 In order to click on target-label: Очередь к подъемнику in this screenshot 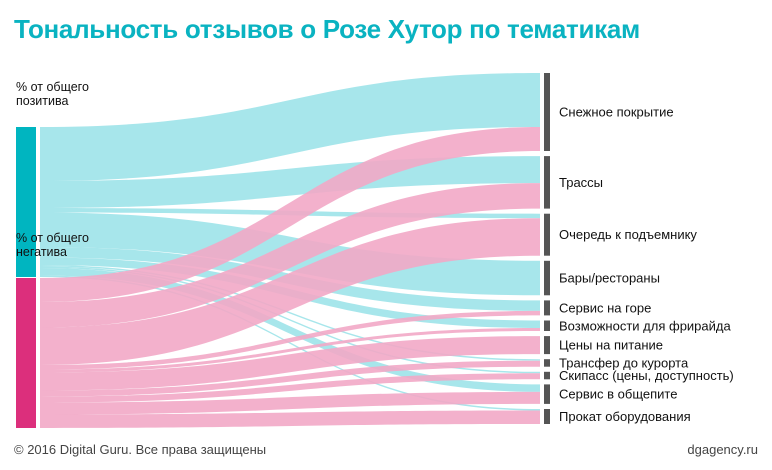, I will do `click(628, 234)`.